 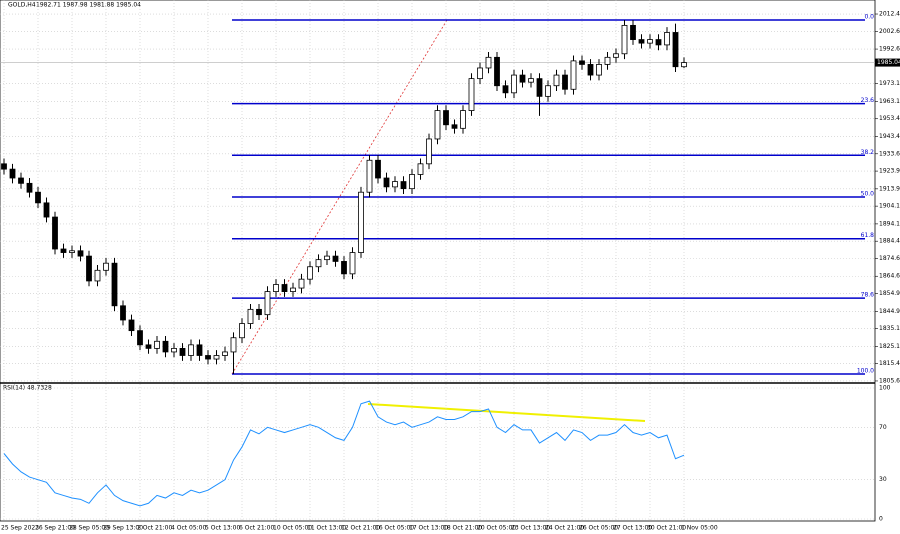 I want to click on x-tick-label: 16 Oct 05:00, so click(x=394, y=528).